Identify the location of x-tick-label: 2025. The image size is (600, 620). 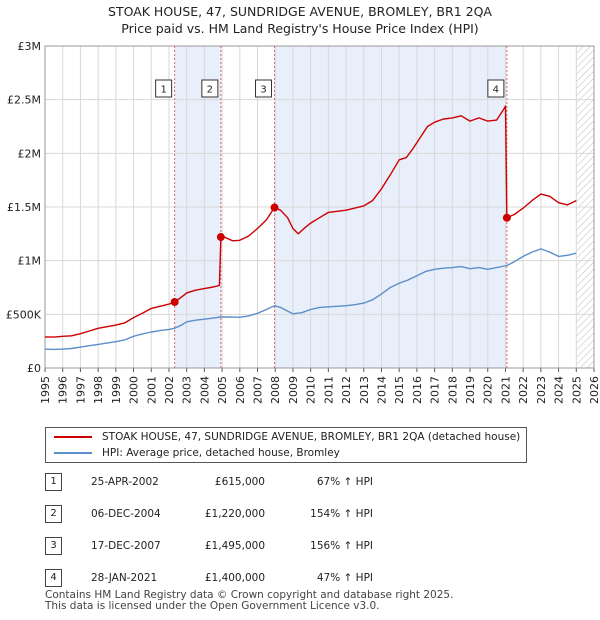
(576, 390).